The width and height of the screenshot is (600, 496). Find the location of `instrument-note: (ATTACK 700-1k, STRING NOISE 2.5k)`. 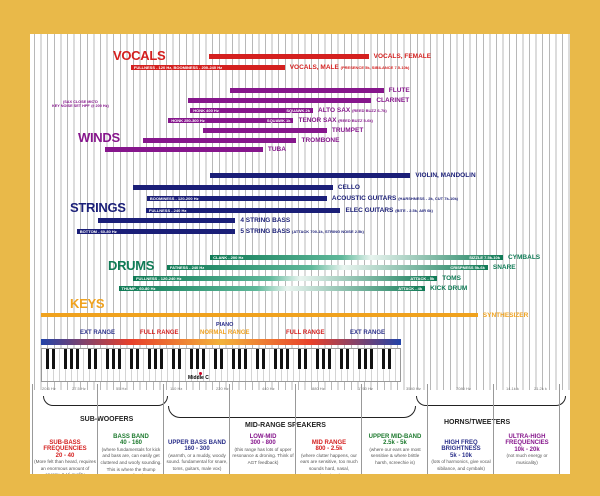

instrument-note: (ATTACK 700-1k, STRING NOISE 2.5k) is located at coordinates (328, 231).